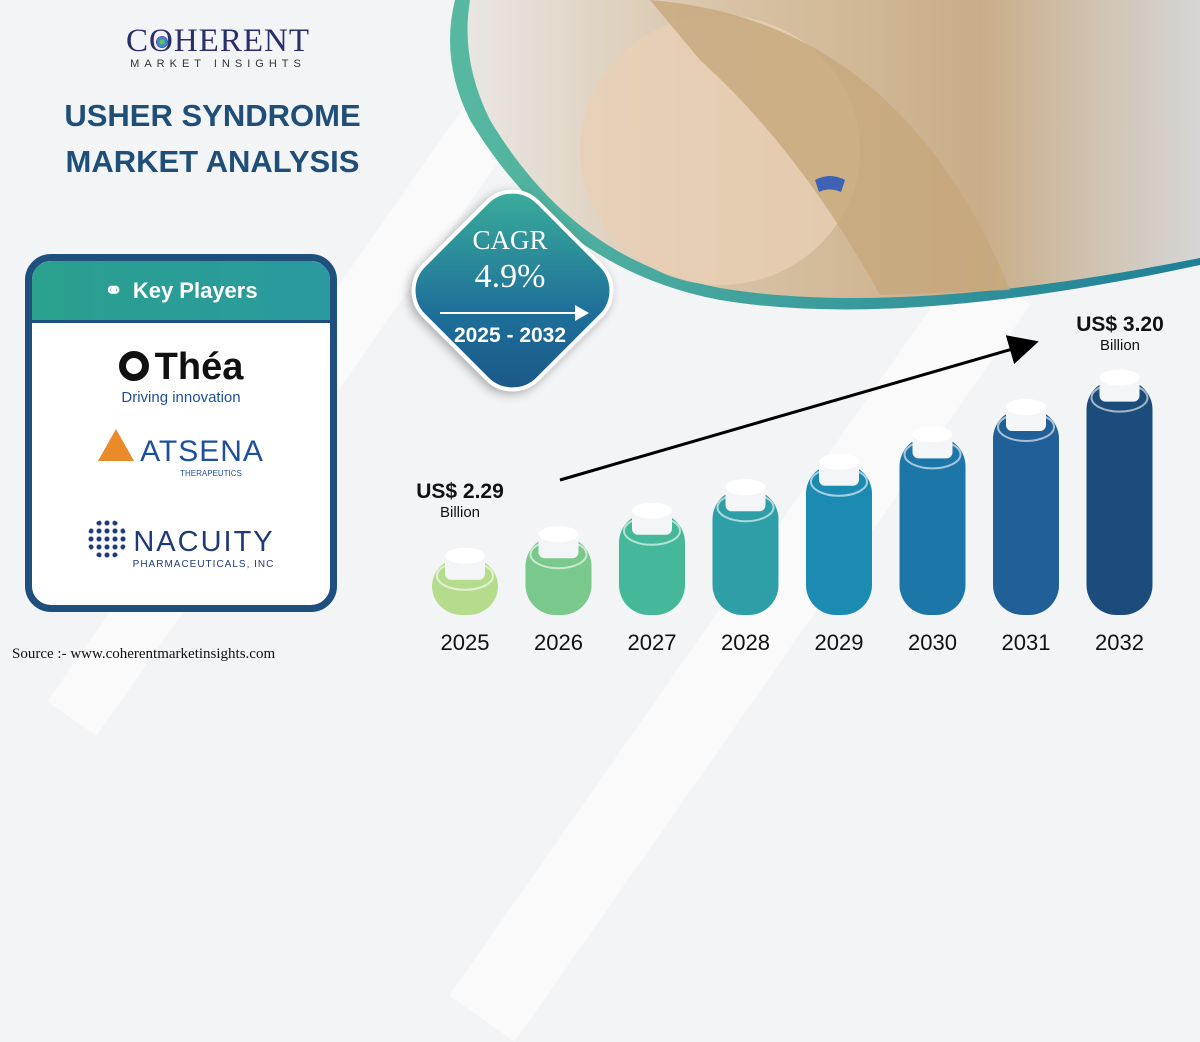 Image resolution: width=1200 pixels, height=1042 pixels. What do you see at coordinates (652, 563) in the screenshot?
I see `bar-2027` at bounding box center [652, 563].